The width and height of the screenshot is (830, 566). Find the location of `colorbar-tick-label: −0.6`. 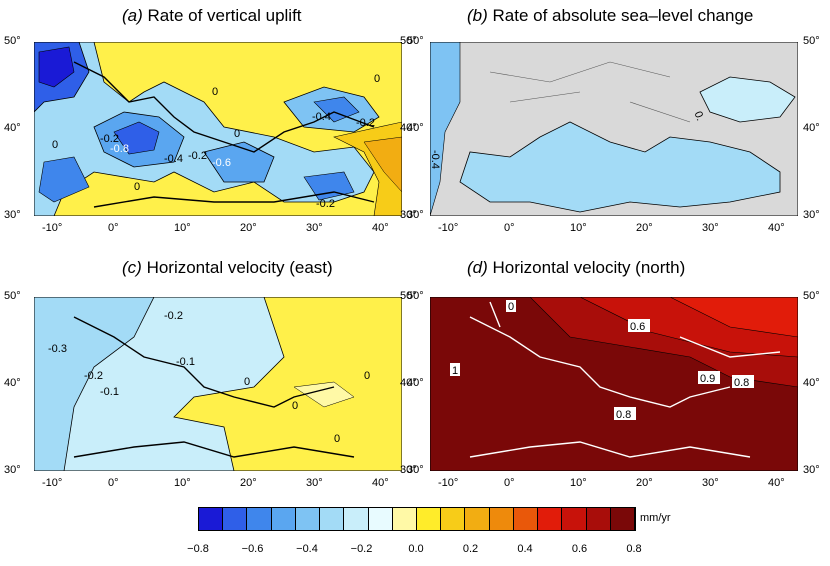

colorbar-tick-label: −0.6 is located at coordinates (252, 549).